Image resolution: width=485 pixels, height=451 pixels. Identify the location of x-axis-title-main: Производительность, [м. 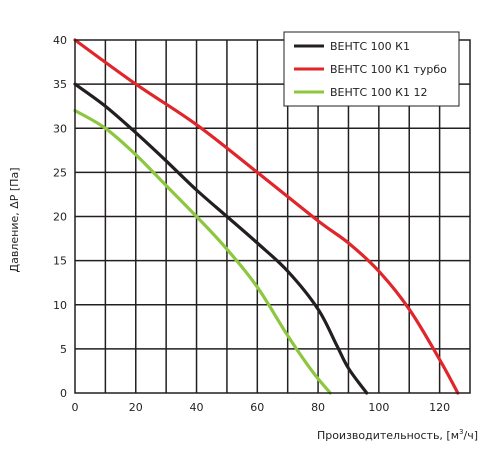
(388, 435).